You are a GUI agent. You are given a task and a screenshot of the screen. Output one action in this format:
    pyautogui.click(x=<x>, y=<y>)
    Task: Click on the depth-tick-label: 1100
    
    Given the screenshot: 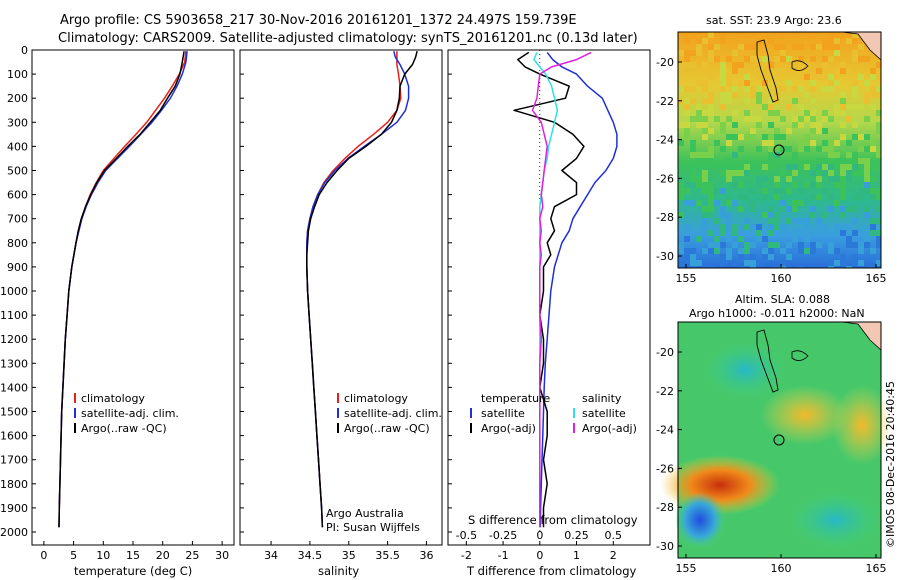 What is the action you would take?
    pyautogui.click(x=14, y=315)
    